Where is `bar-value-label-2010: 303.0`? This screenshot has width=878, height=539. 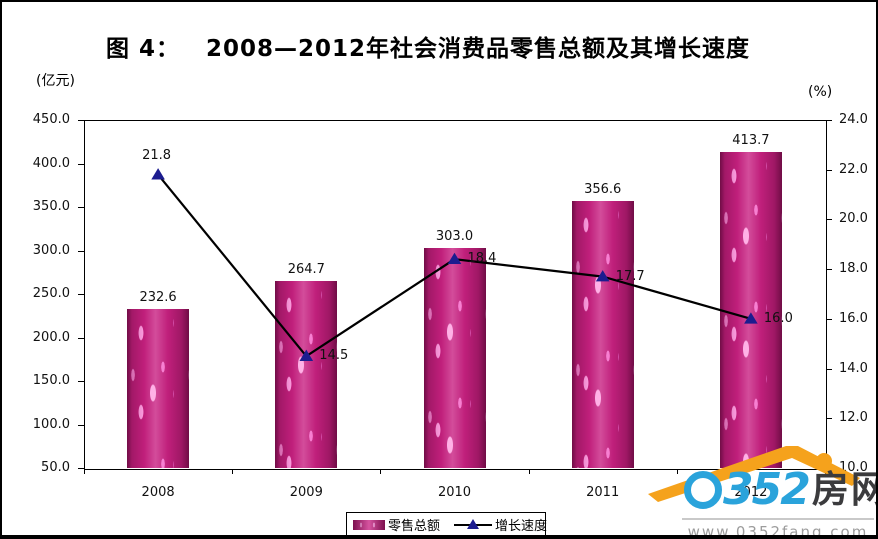
bar-value-label-2010: 303.0 is located at coordinates (454, 236).